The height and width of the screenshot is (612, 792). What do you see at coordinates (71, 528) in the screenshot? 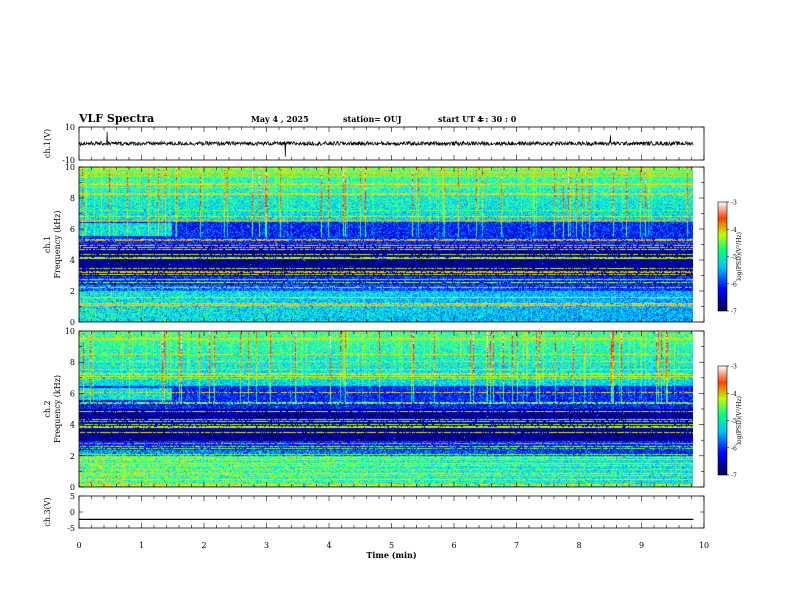
I see `y-tick-label: -5` at bounding box center [71, 528].